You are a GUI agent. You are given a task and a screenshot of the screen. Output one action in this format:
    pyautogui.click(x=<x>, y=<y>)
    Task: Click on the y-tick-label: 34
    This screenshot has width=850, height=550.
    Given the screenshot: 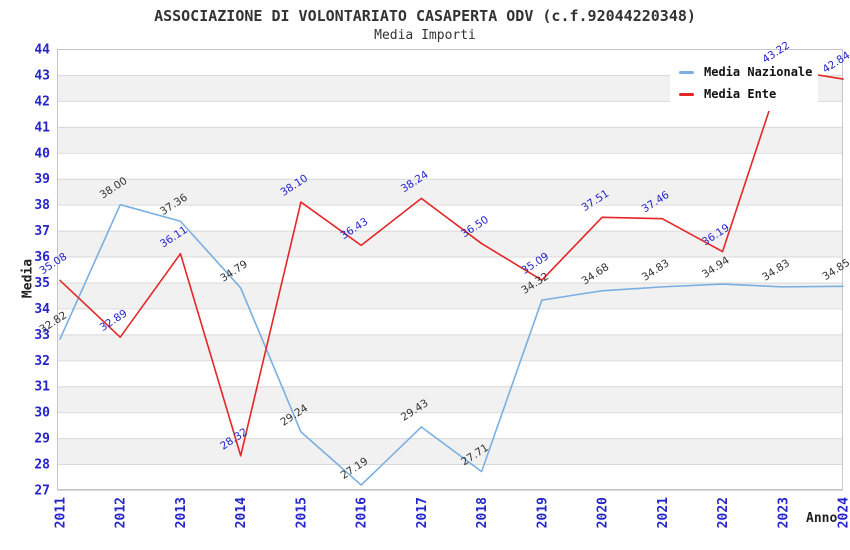 What is the action you would take?
    pyautogui.click(x=42, y=309)
    